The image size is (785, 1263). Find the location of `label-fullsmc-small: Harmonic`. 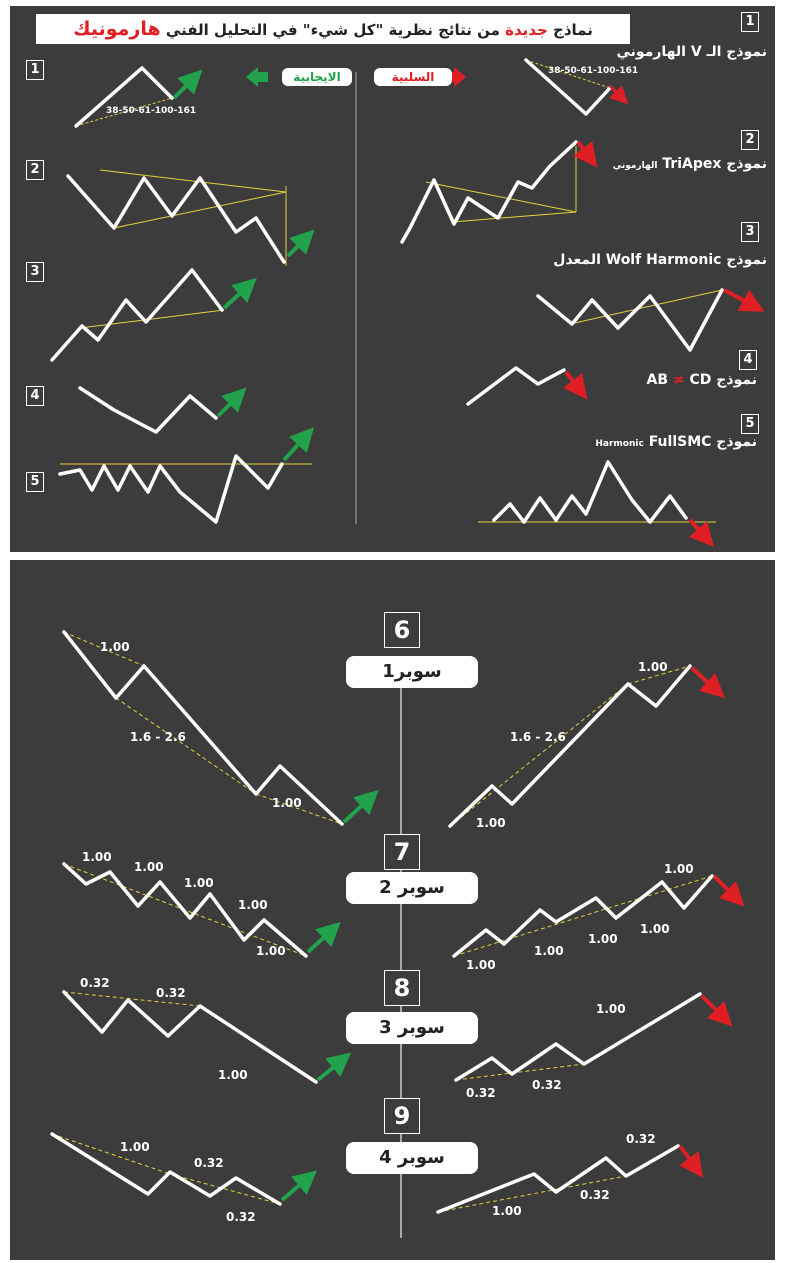

label-fullsmc-small: Harmonic is located at coordinates (619, 444).